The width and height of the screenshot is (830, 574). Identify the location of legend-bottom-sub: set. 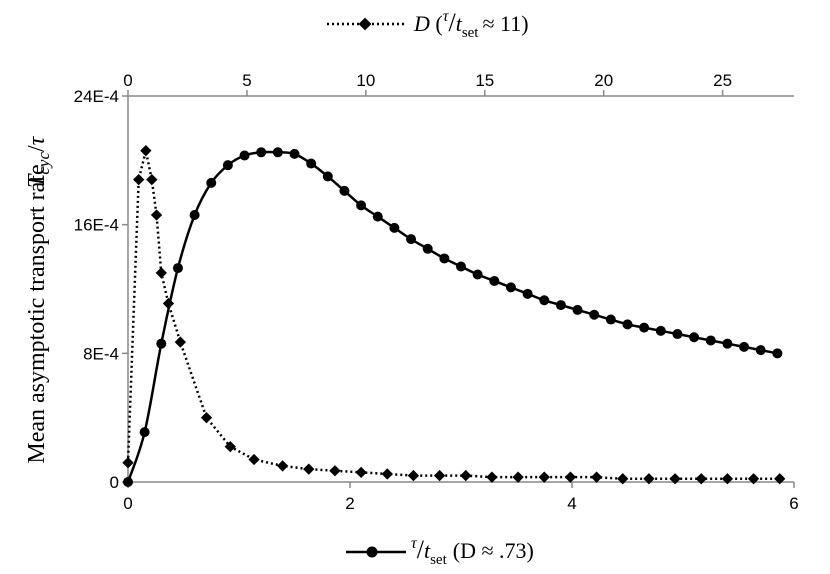
(438, 560).